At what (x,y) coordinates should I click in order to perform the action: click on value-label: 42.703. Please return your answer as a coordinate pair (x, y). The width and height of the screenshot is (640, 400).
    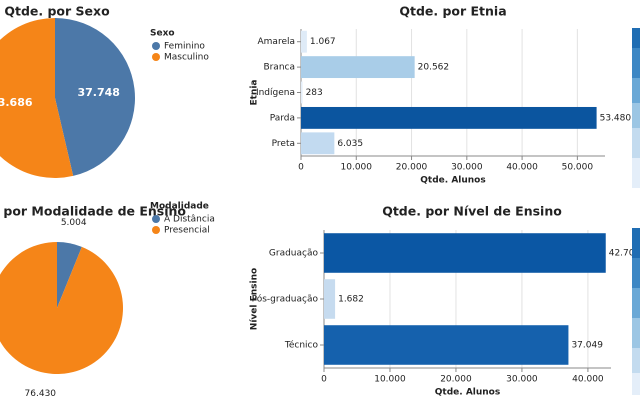
    Looking at the image, I should click on (624, 254).